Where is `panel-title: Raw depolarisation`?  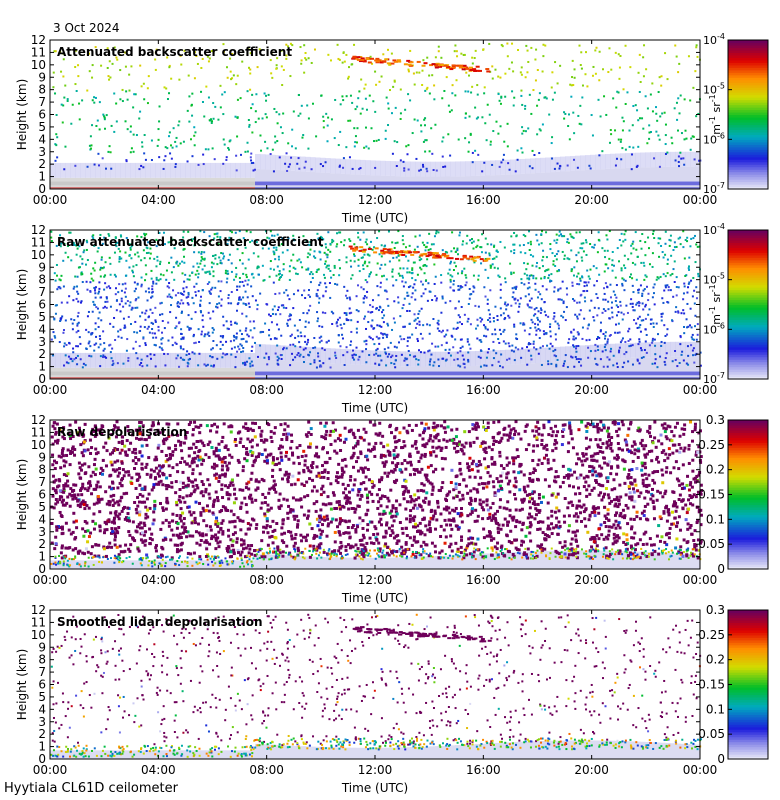 panel-title: Raw depolarisation is located at coordinates (122, 432).